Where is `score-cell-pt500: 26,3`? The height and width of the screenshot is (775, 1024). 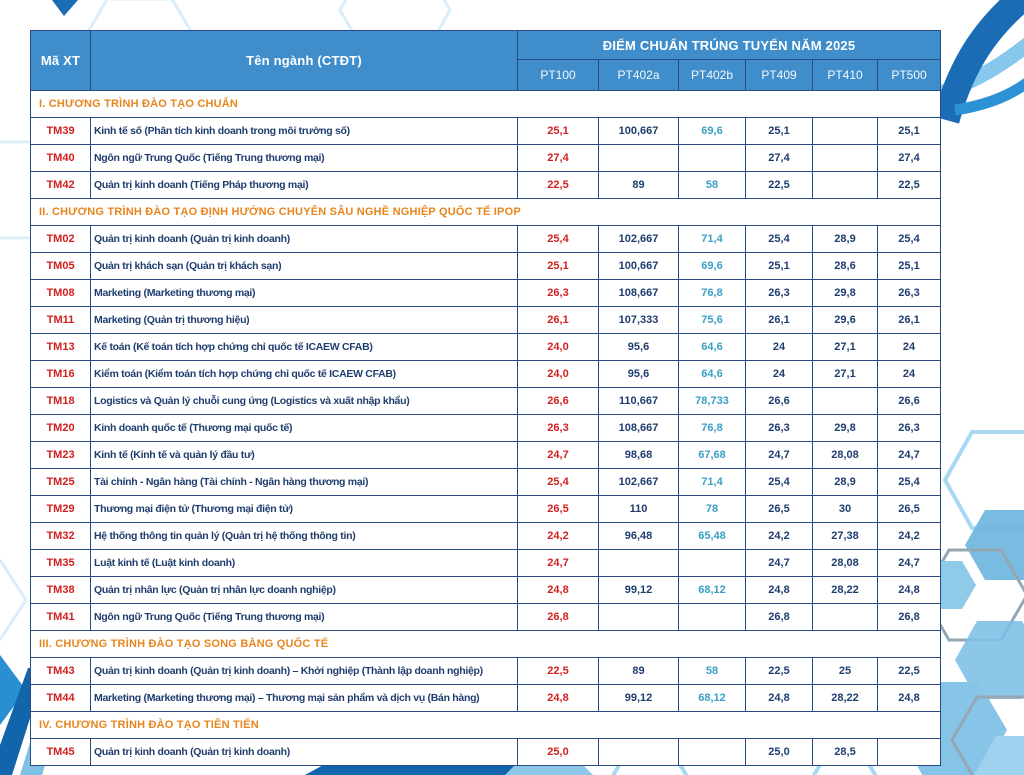 score-cell-pt500: 26,3 is located at coordinates (909, 428).